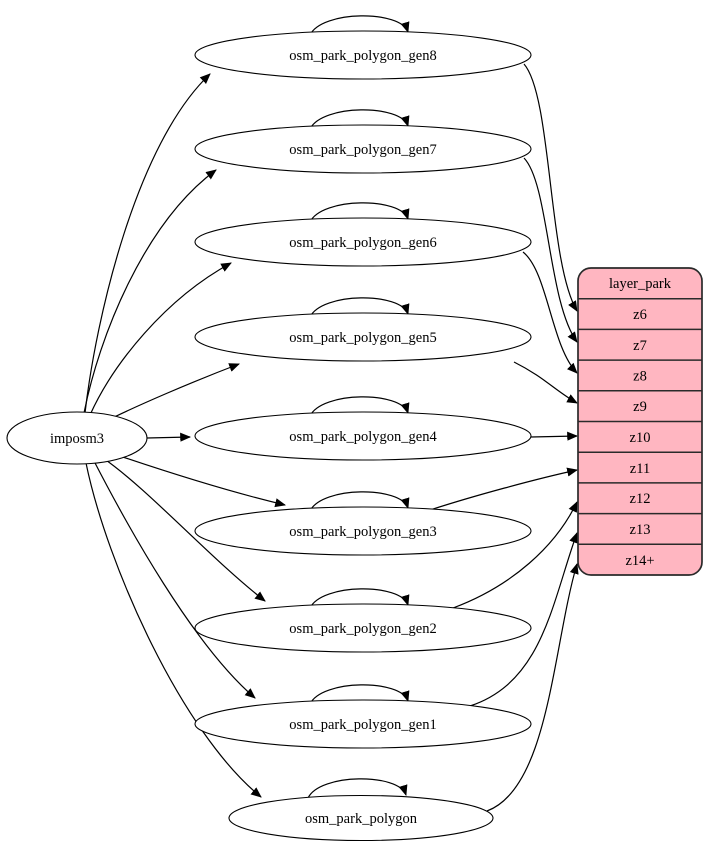  Describe the element at coordinates (357, 788) in the screenshot. I see `self-loop-osm-park-polygon` at that location.